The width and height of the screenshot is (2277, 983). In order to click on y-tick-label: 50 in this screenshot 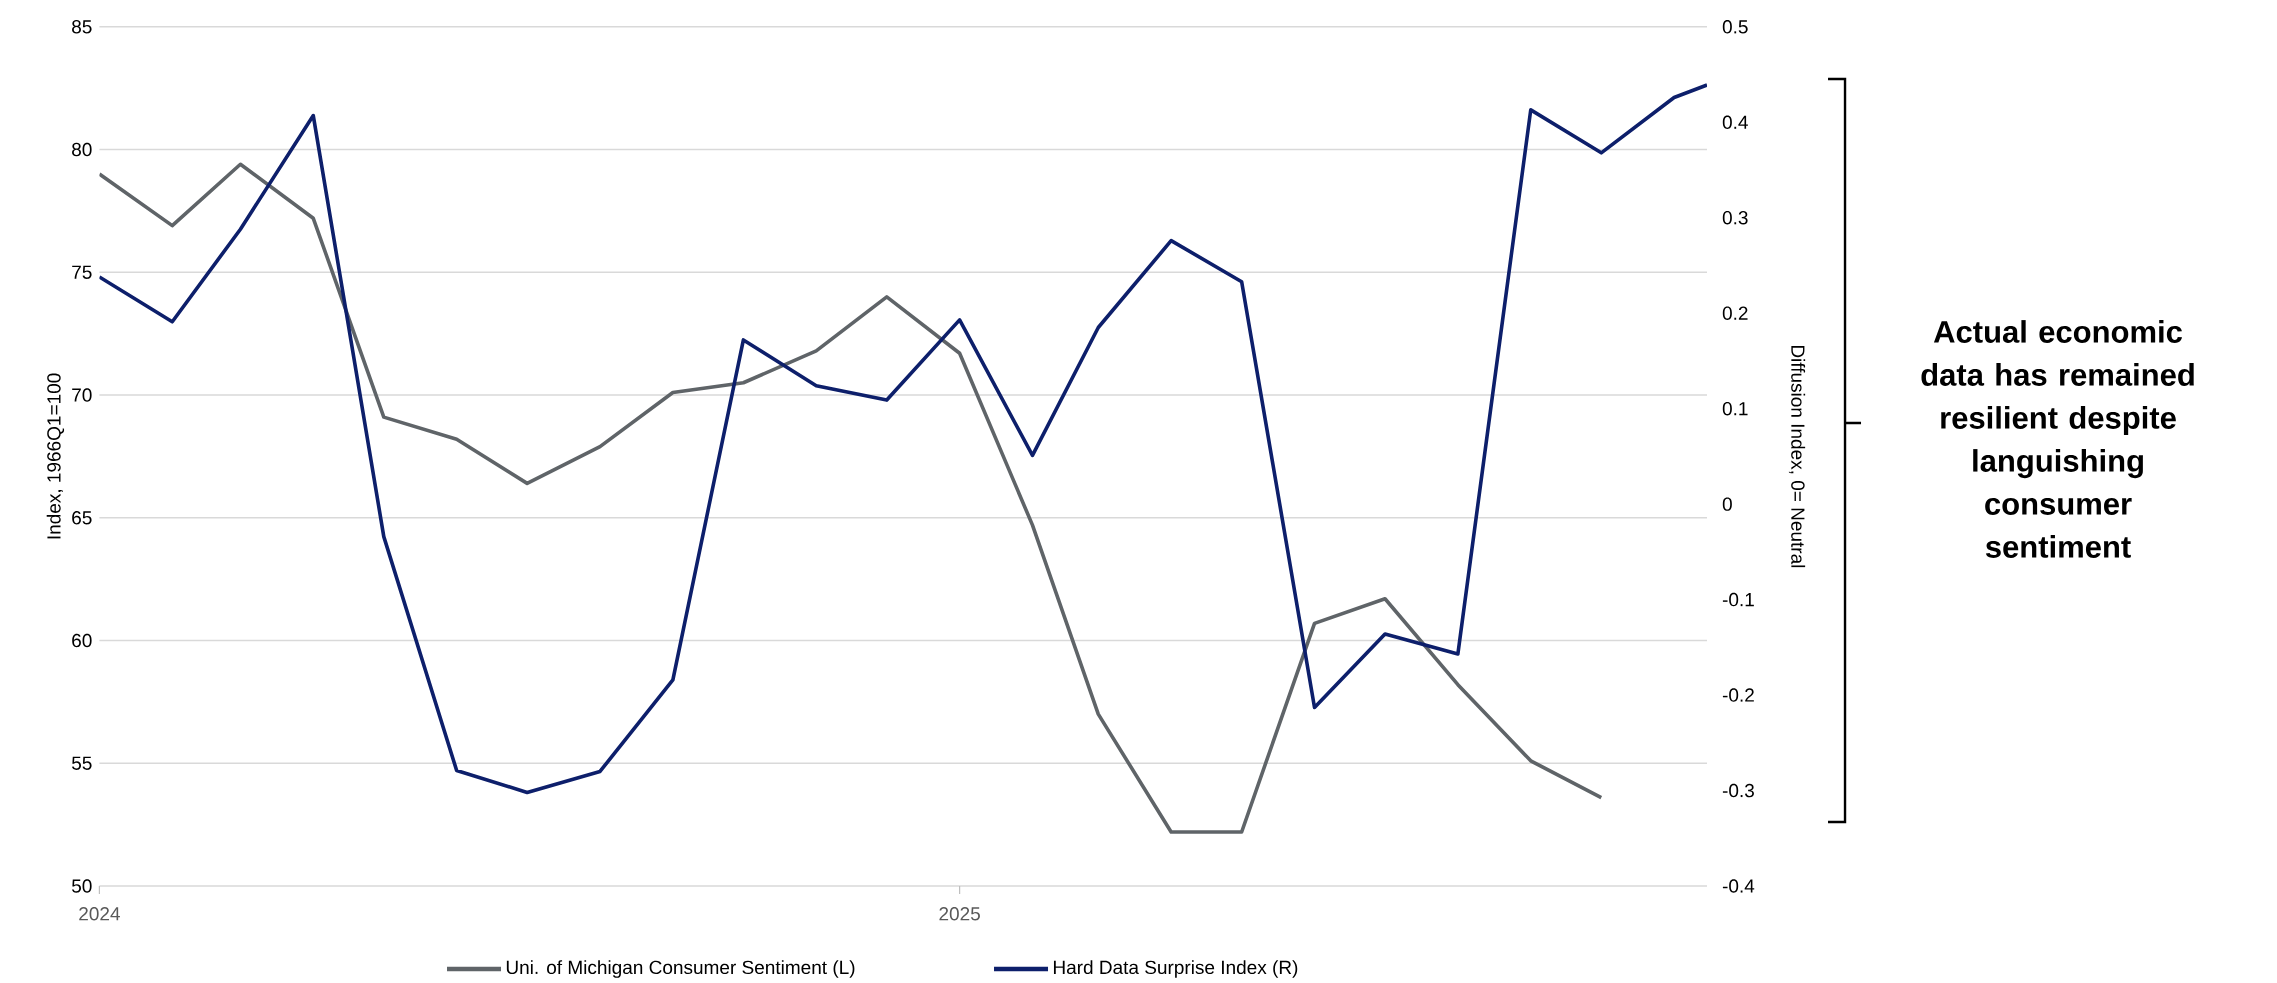, I will do `click(81, 886)`.